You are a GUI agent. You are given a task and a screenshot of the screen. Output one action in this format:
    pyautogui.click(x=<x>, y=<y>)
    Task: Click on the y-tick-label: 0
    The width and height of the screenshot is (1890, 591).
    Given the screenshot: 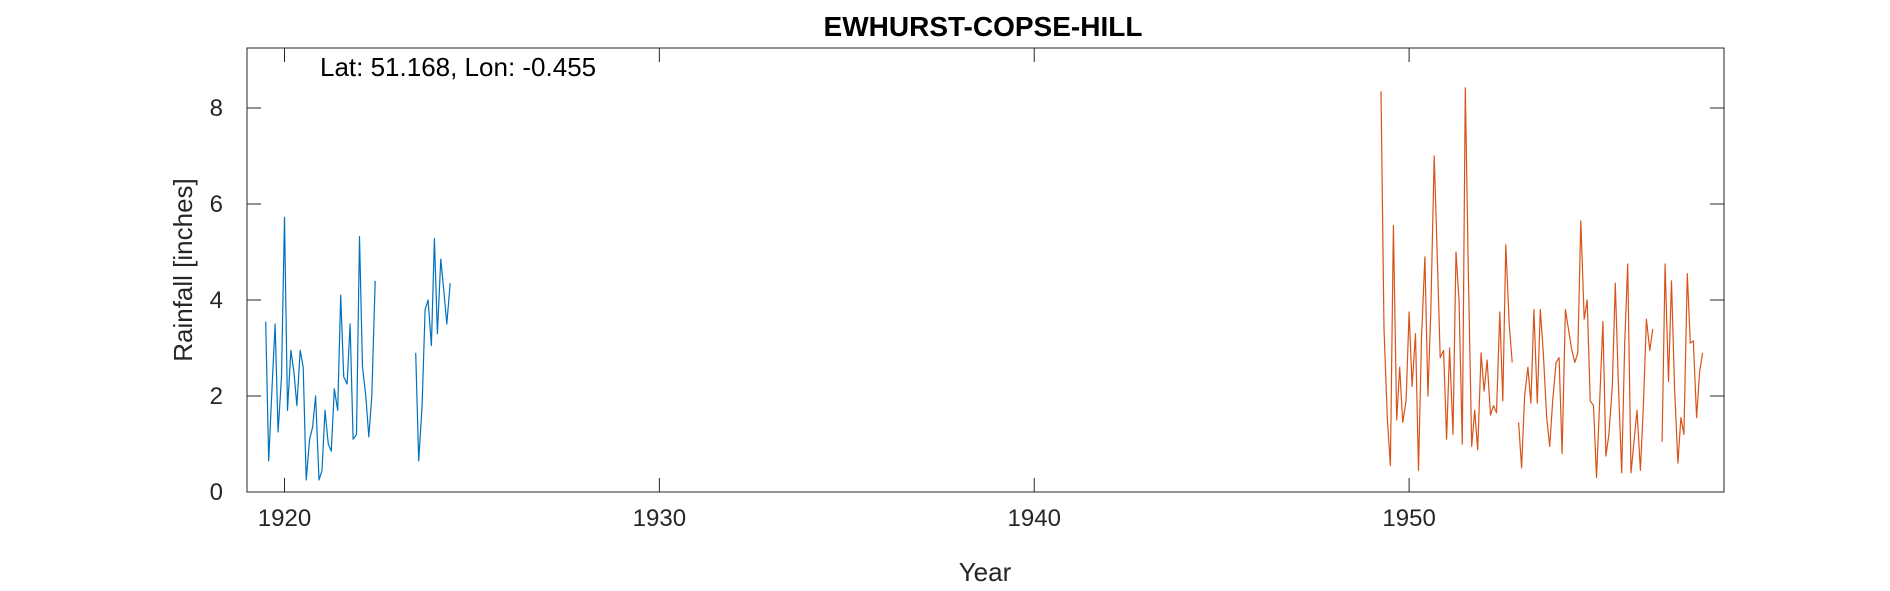 What is the action you would take?
    pyautogui.click(x=216, y=492)
    